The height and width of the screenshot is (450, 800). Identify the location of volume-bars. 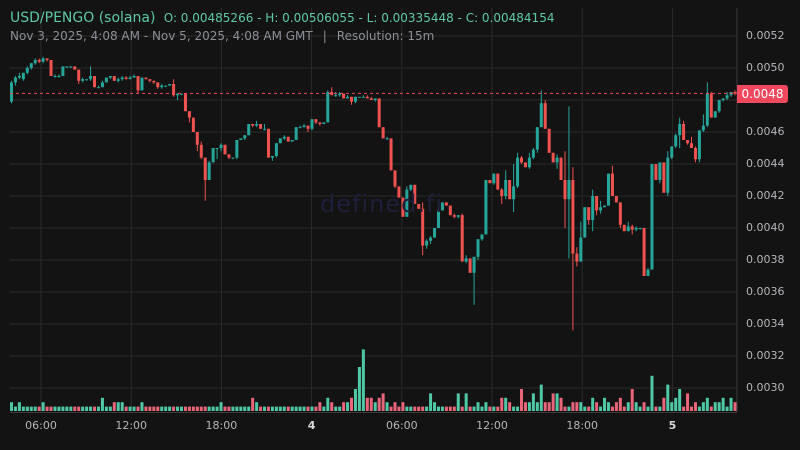
(373, 380).